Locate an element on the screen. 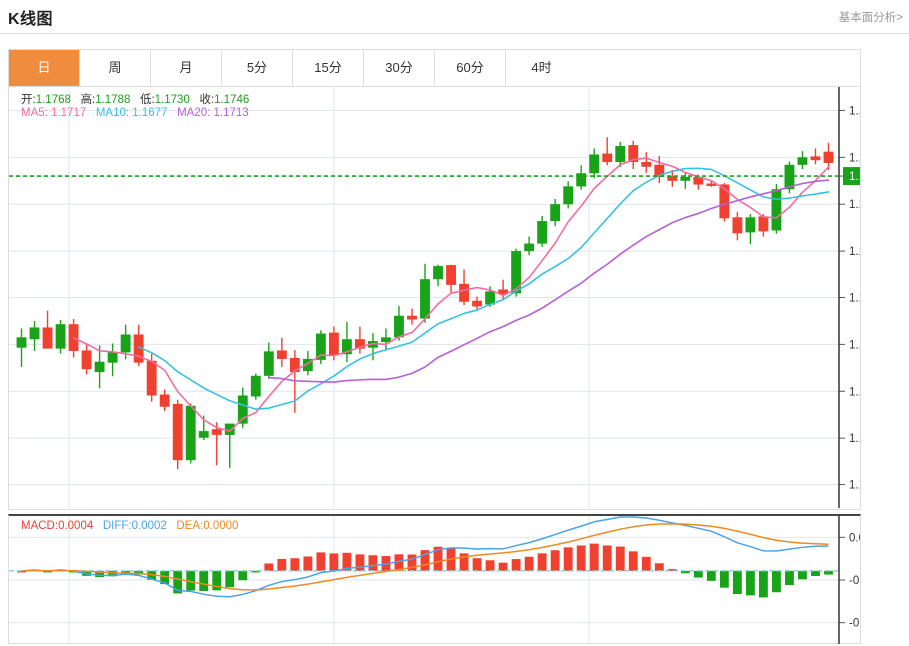 The width and height of the screenshot is (909, 646). svg-text: 1.1358 is located at coordinates (854, 345).